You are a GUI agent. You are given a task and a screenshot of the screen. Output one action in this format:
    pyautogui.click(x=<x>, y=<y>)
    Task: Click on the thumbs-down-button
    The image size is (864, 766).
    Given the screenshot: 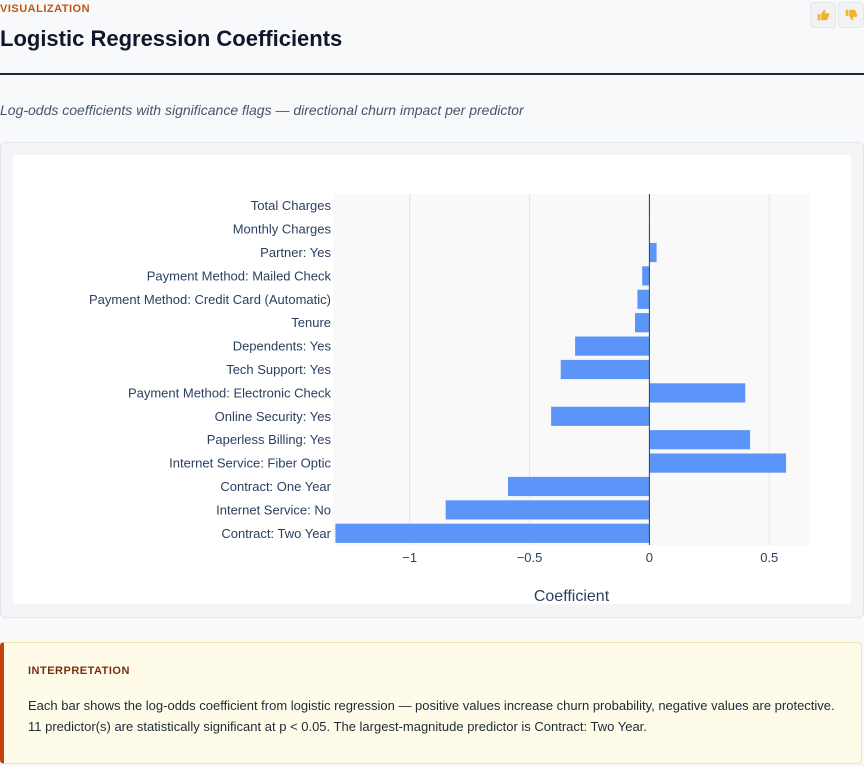 What is the action you would take?
    pyautogui.click(x=851, y=15)
    